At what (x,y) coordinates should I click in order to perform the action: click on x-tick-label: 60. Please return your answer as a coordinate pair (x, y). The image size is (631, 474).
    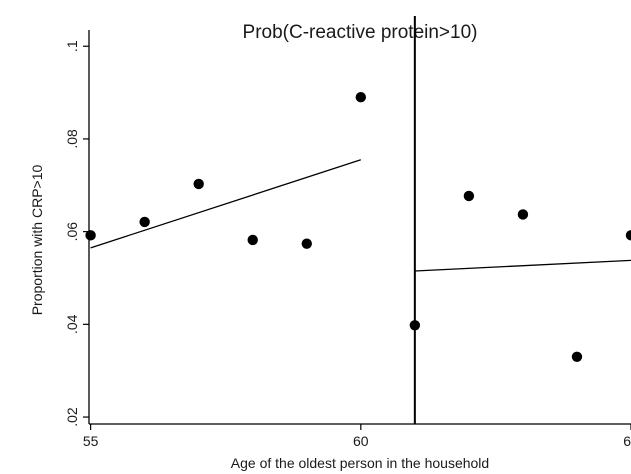
    Looking at the image, I should click on (361, 441).